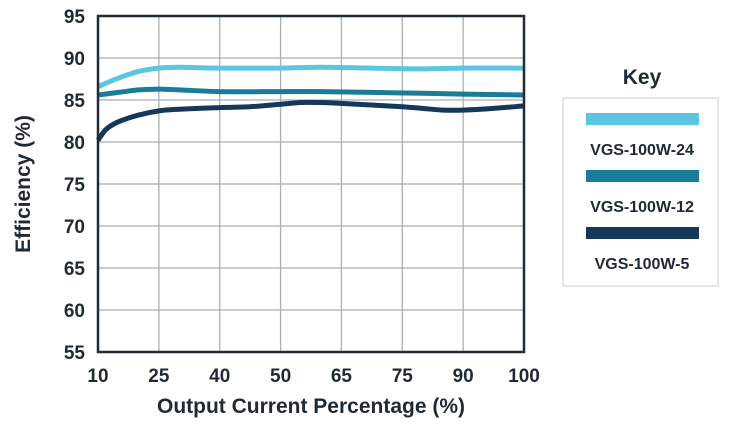  Describe the element at coordinates (642, 264) in the screenshot. I see `legend-label: VGS-100W-5` at that location.